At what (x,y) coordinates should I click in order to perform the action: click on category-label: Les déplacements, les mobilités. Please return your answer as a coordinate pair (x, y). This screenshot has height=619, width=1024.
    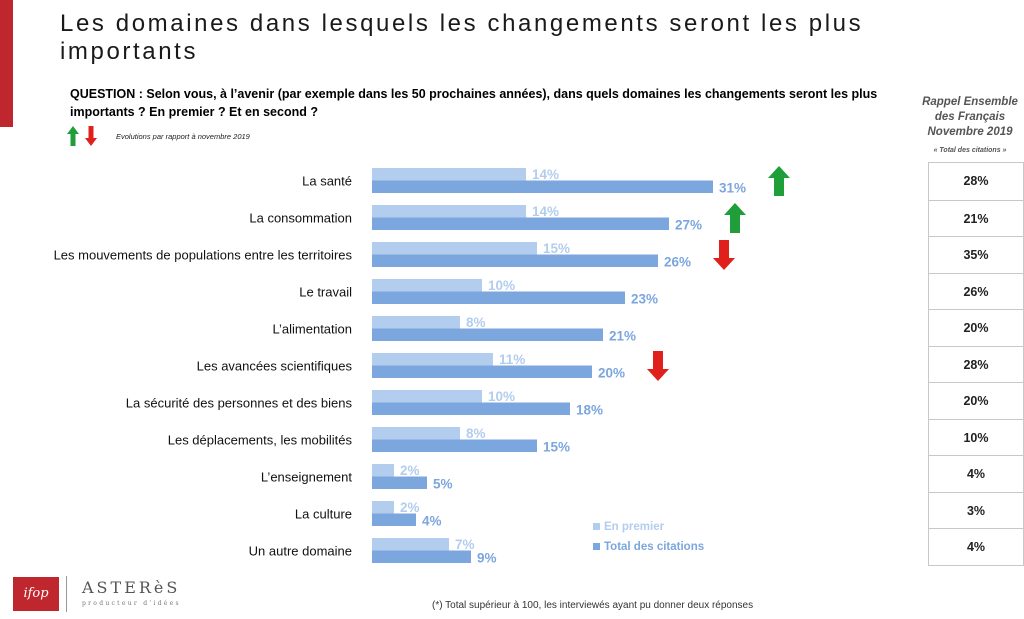
    Looking at the image, I should click on (260, 440).